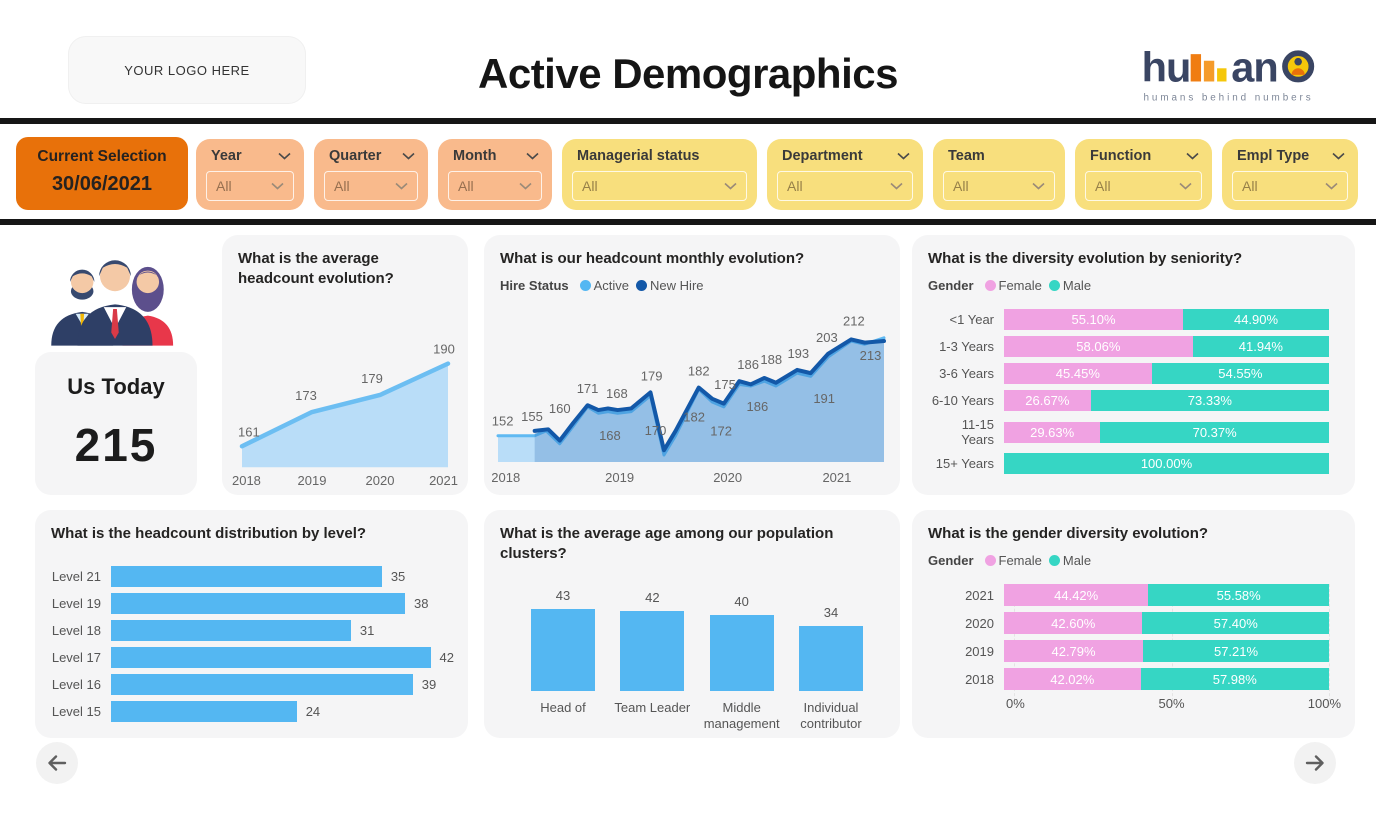 This screenshot has width=1376, height=813. What do you see at coordinates (1315, 763) in the screenshot?
I see `next-page-button` at bounding box center [1315, 763].